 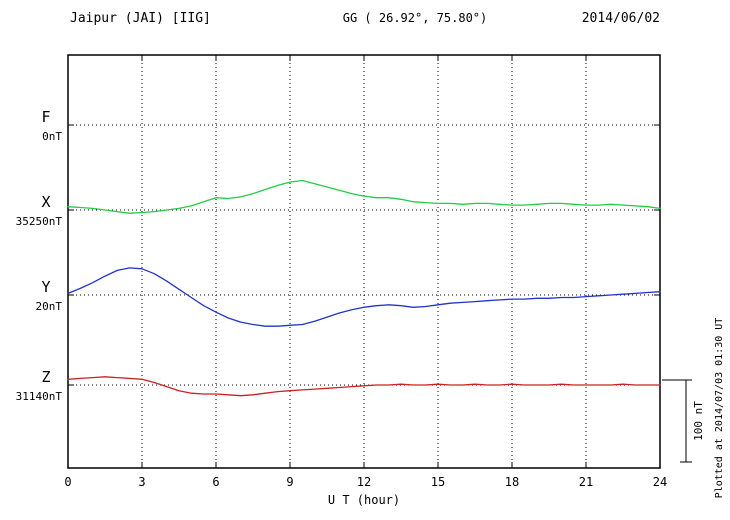 I want to click on trace-Z, so click(x=364, y=386).